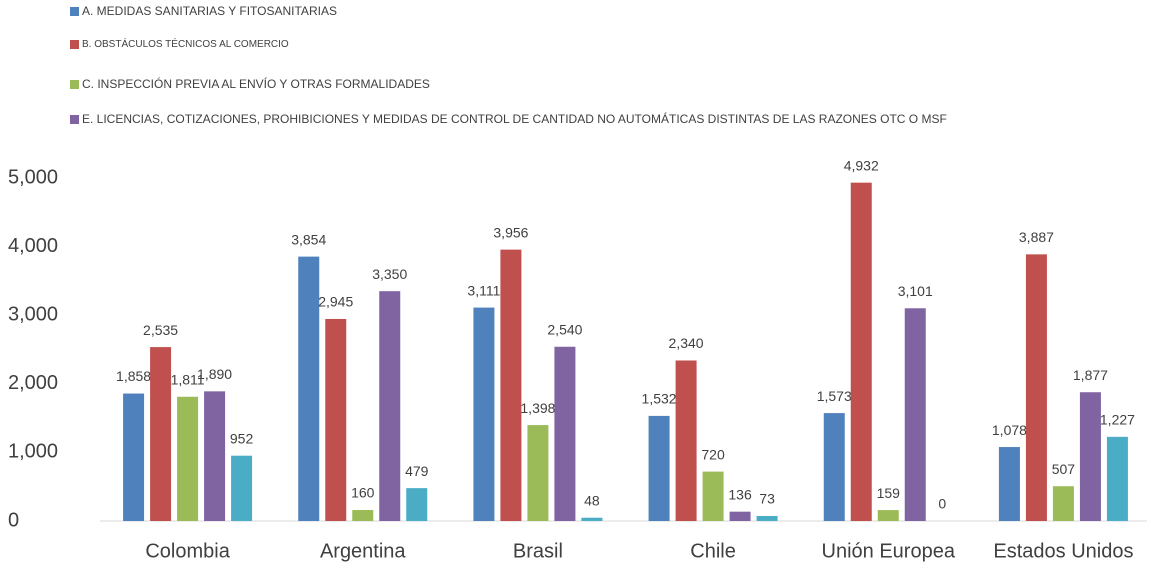 The width and height of the screenshot is (1151, 568). I want to click on x-tick-label: Estados Unidos, so click(1063, 551).